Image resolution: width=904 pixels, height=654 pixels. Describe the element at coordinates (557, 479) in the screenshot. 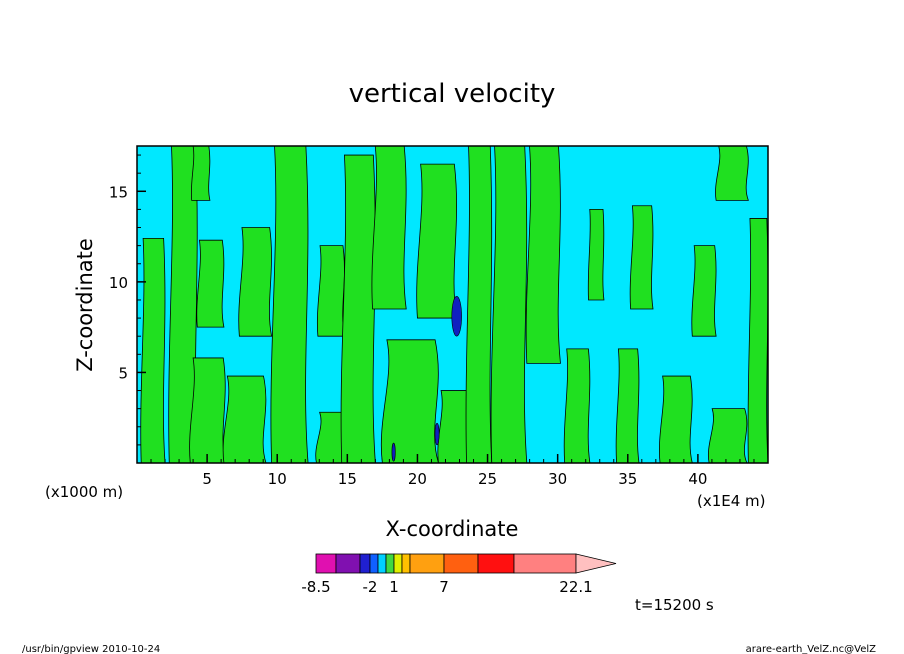

I see `x-tick-label: 30` at that location.